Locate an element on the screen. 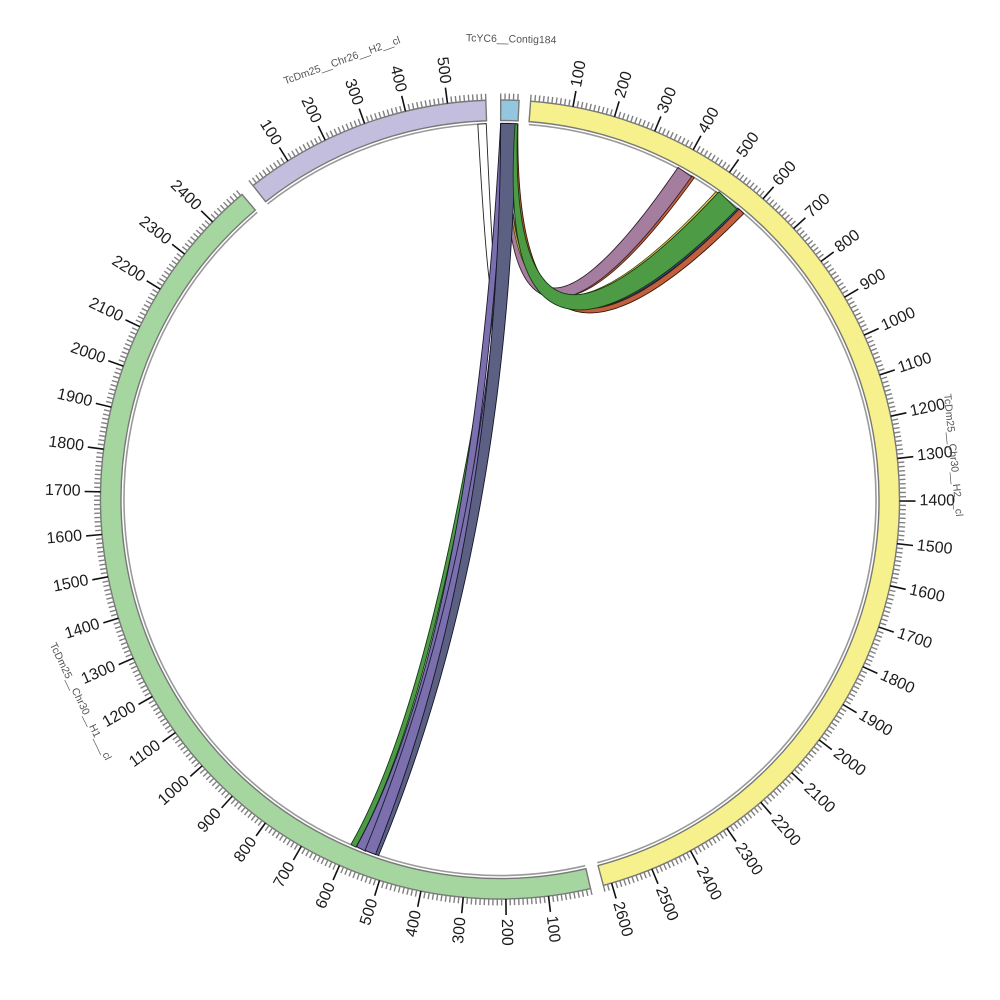  svg-text: 1700 is located at coordinates (63, 491).